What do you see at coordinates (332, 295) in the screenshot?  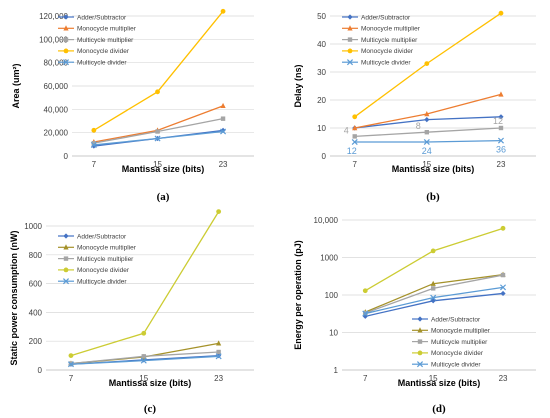 I see `y-tick-label: 100` at bounding box center [332, 295].